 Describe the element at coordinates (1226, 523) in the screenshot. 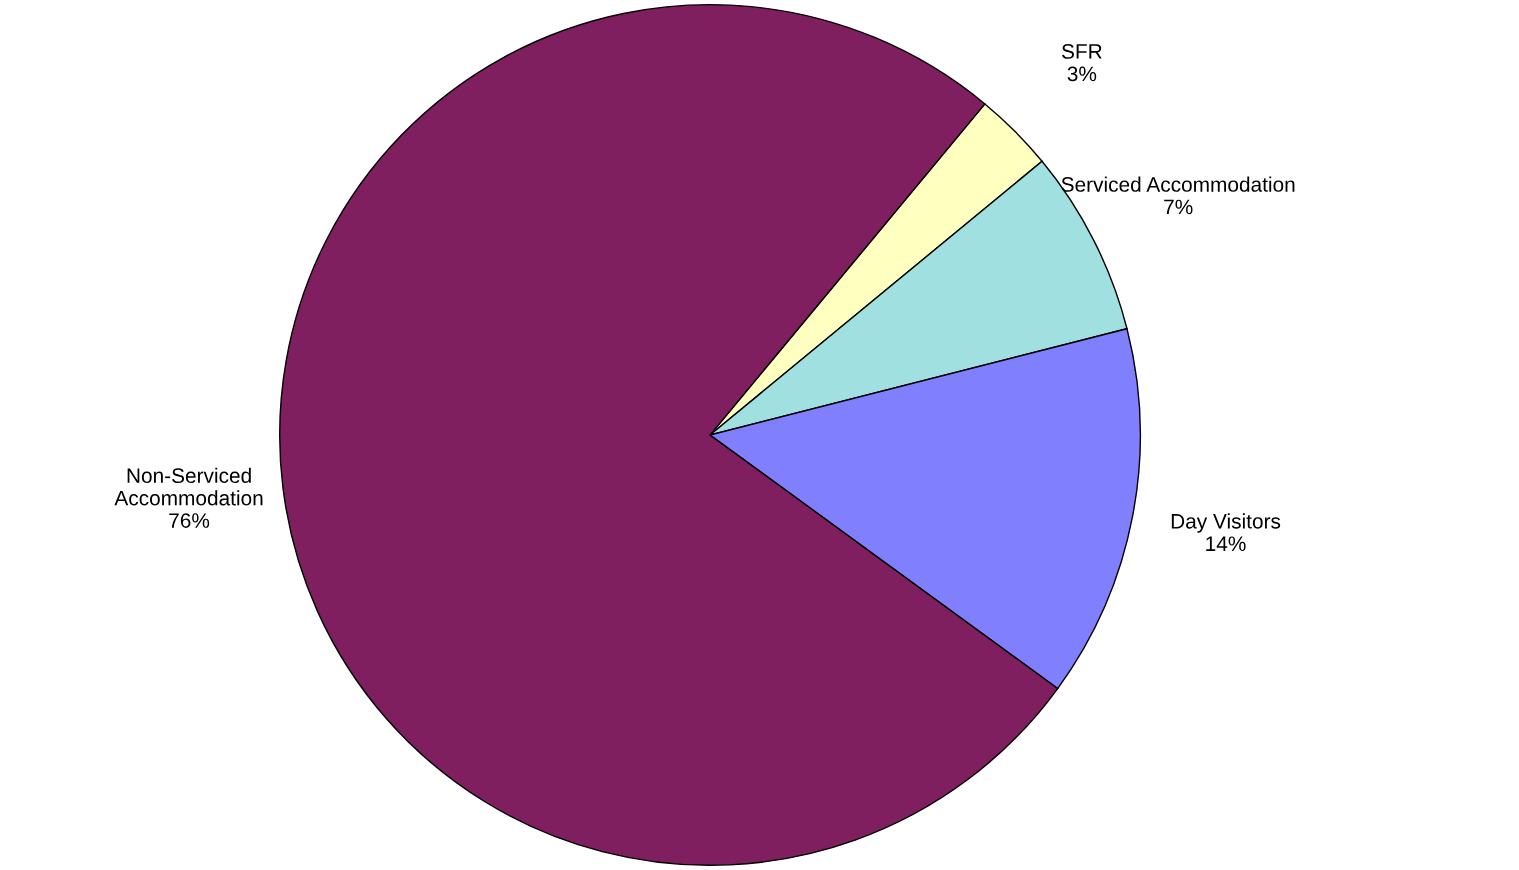

I see `slice-label: Day Visitors` at that location.